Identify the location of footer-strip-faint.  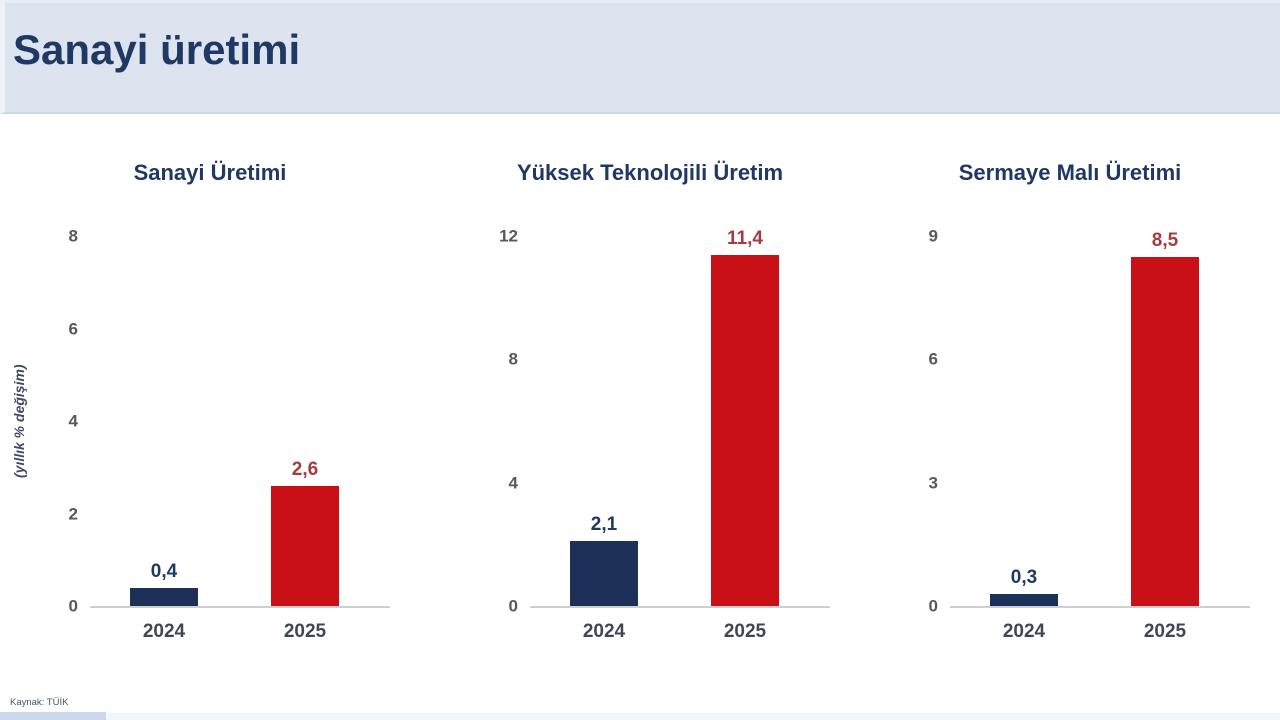
(640, 716).